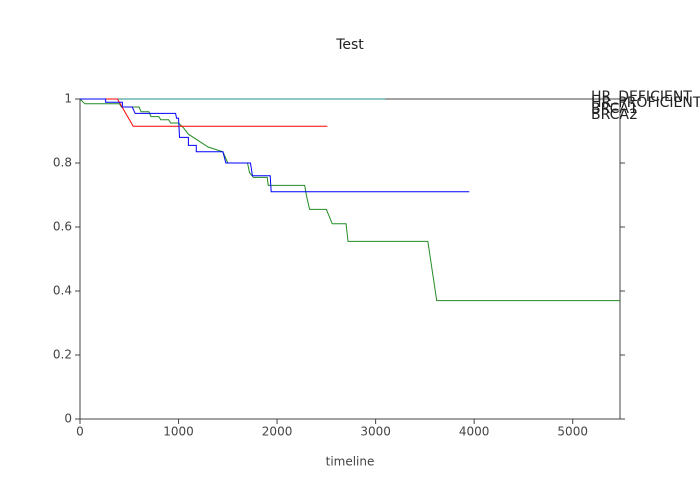  What do you see at coordinates (277, 432) in the screenshot?
I see `x-tick-label: 2000` at bounding box center [277, 432].